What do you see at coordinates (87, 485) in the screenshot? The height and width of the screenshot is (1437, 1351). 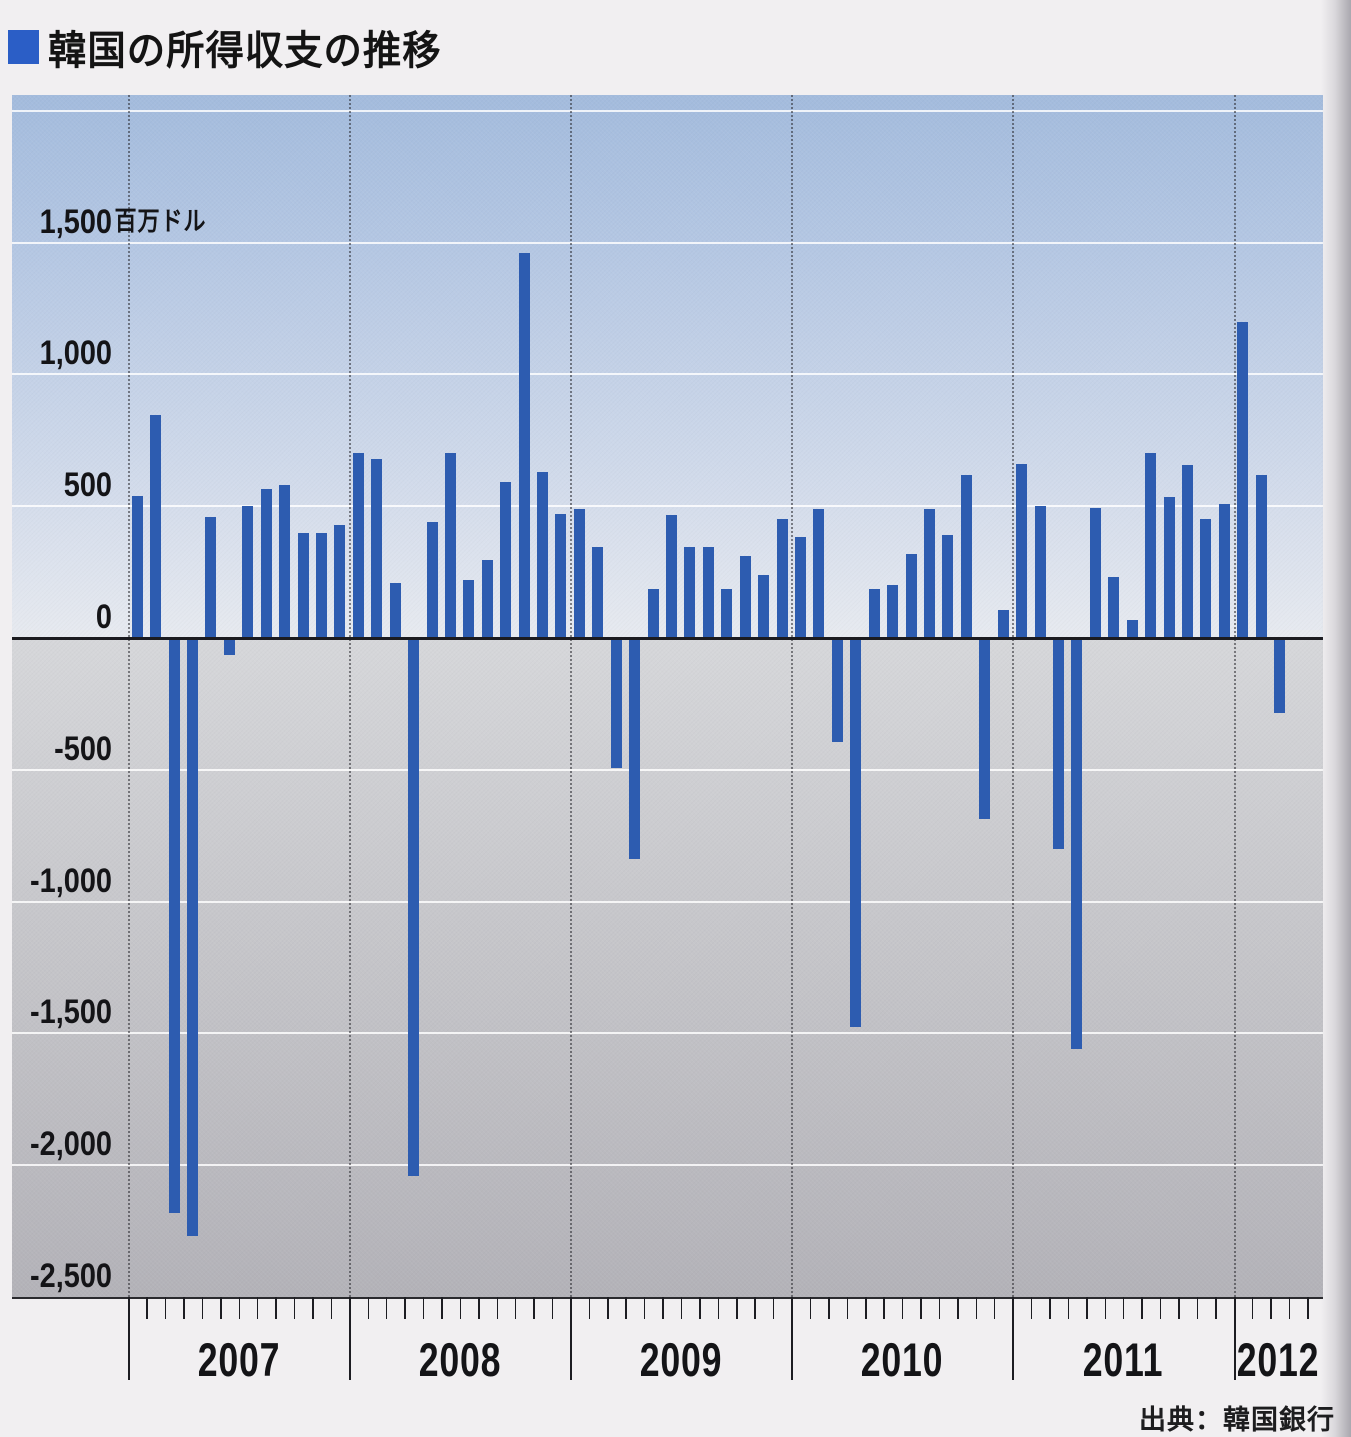 I see `y-axis-label-500: 500` at bounding box center [87, 485].